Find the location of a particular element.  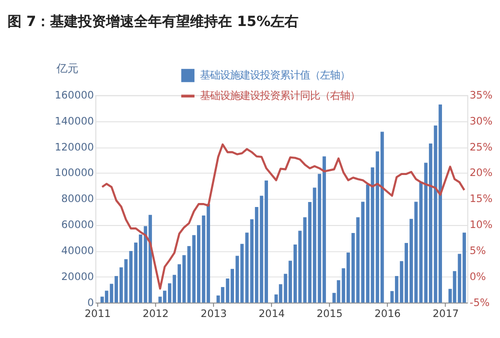

y-tick-label: 160000 is located at coordinates (74, 95).